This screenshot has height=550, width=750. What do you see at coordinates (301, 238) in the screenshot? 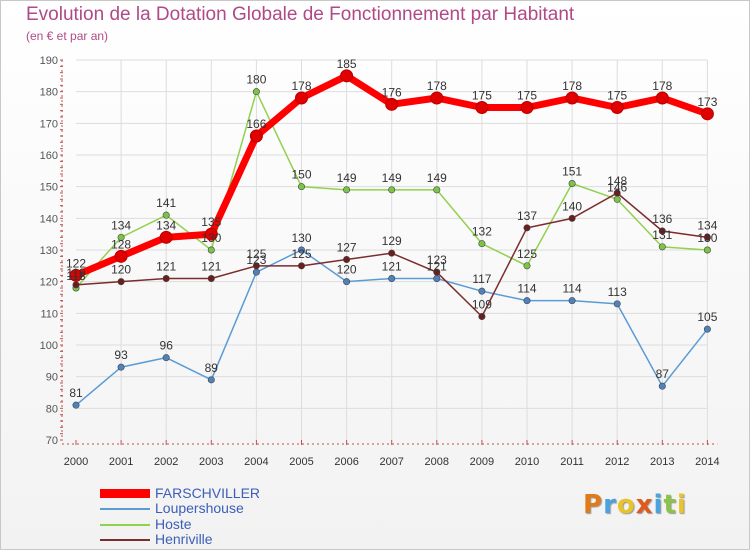
I see `data-label-loupershouse-2005: 130` at bounding box center [301, 238].